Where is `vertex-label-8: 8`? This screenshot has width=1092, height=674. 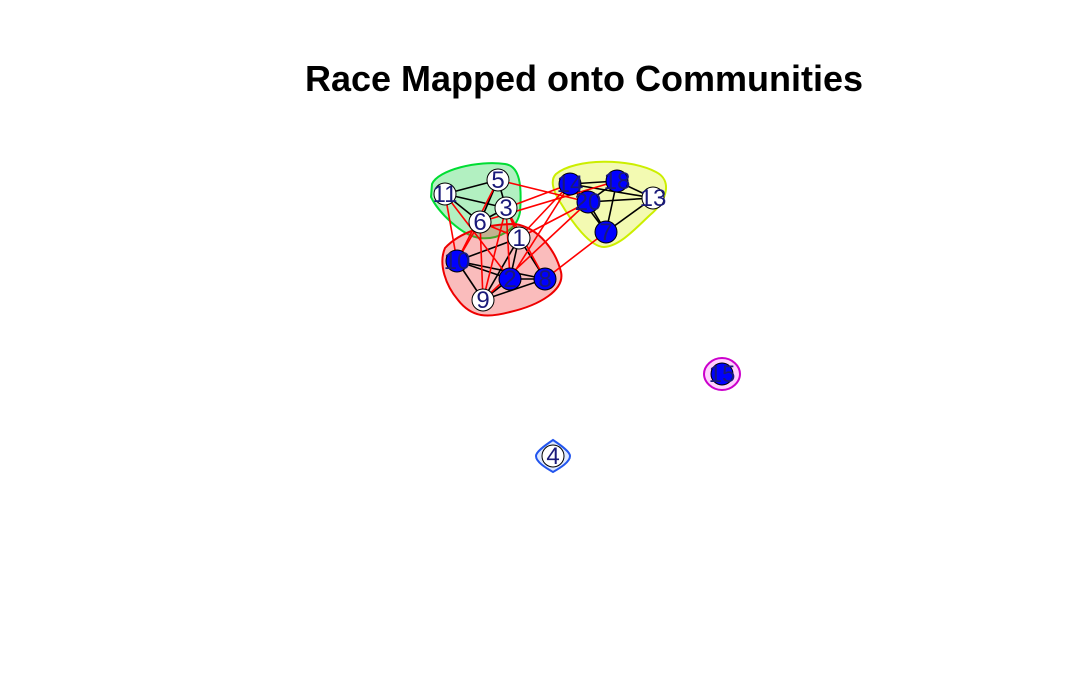
vertex-label-8: 8 is located at coordinates (544, 279).